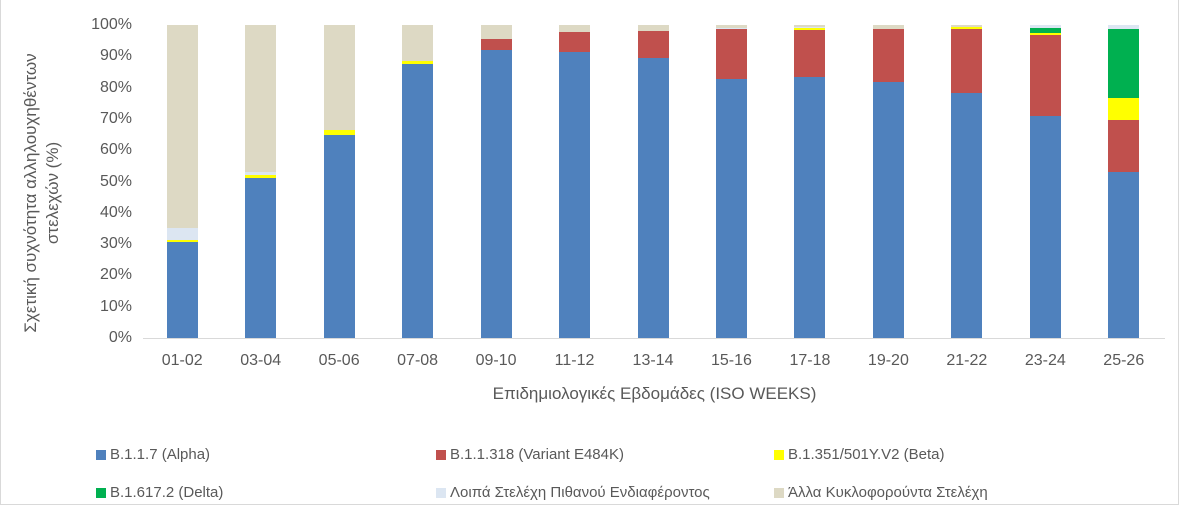 The width and height of the screenshot is (1179, 506). Describe the element at coordinates (1124, 360) in the screenshot. I see `x-tick-label: 25-26` at that location.